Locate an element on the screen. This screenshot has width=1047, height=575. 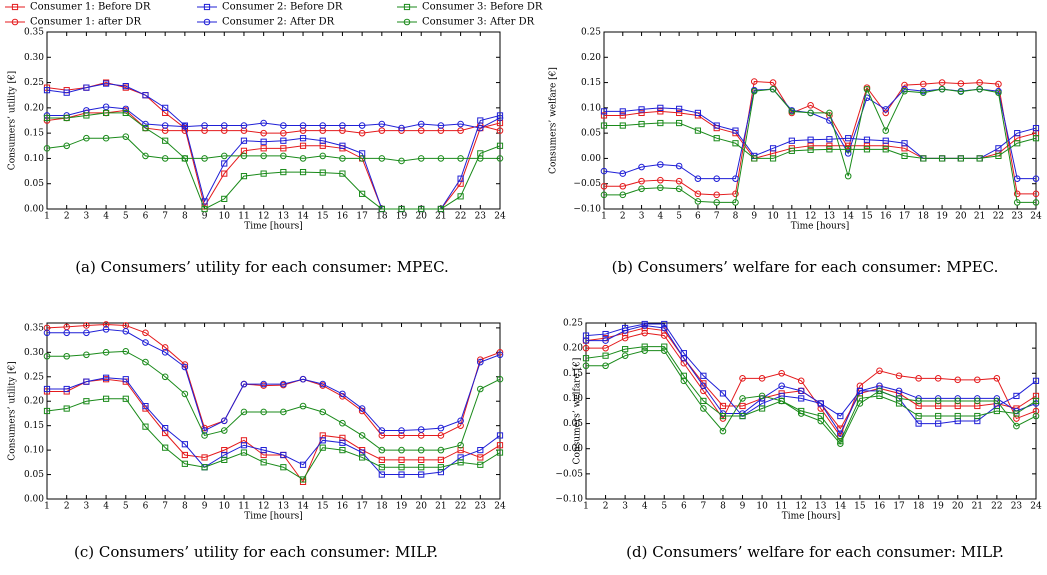
legend-label: Consumer 3: After DR is located at coordinates (478, 22).